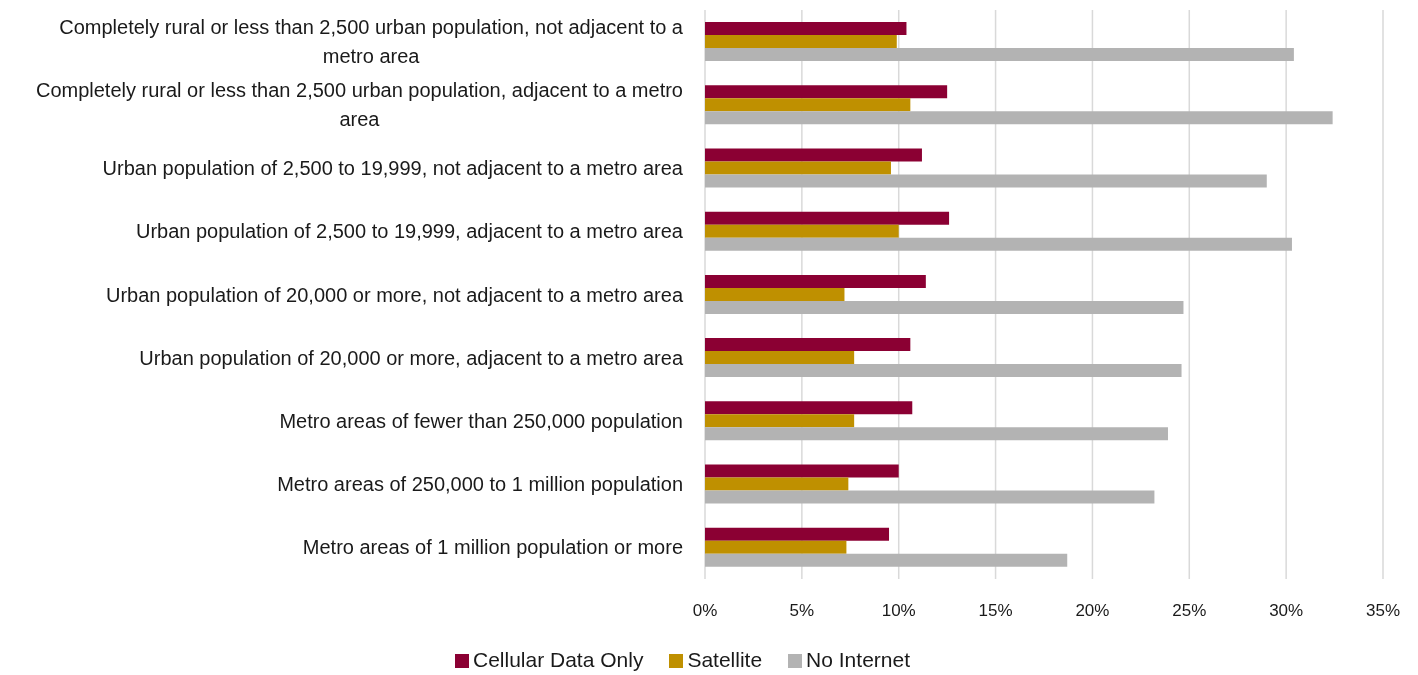  I want to click on x-tick-label: 0%, so click(705, 611).